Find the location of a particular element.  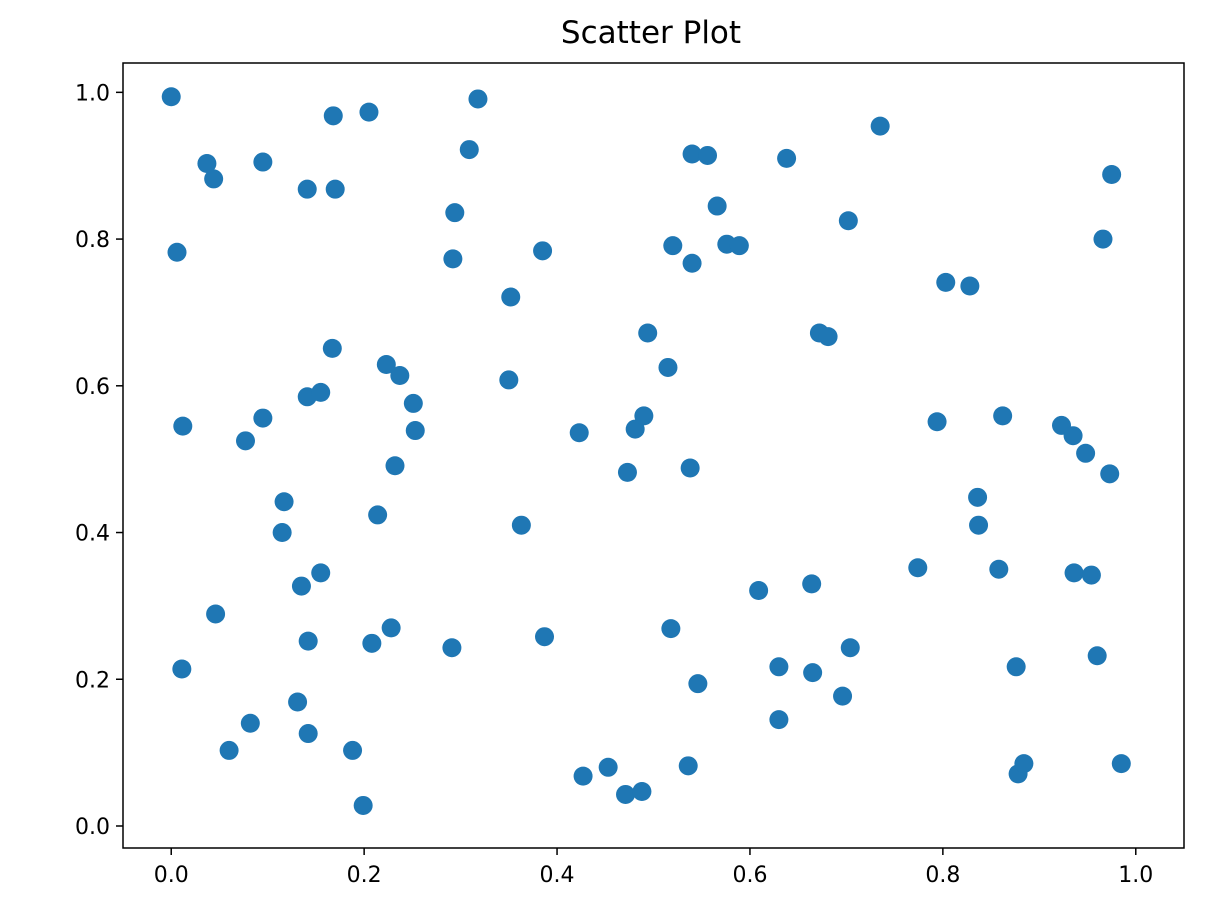

x-tick-label: 0.8 is located at coordinates (942, 875).